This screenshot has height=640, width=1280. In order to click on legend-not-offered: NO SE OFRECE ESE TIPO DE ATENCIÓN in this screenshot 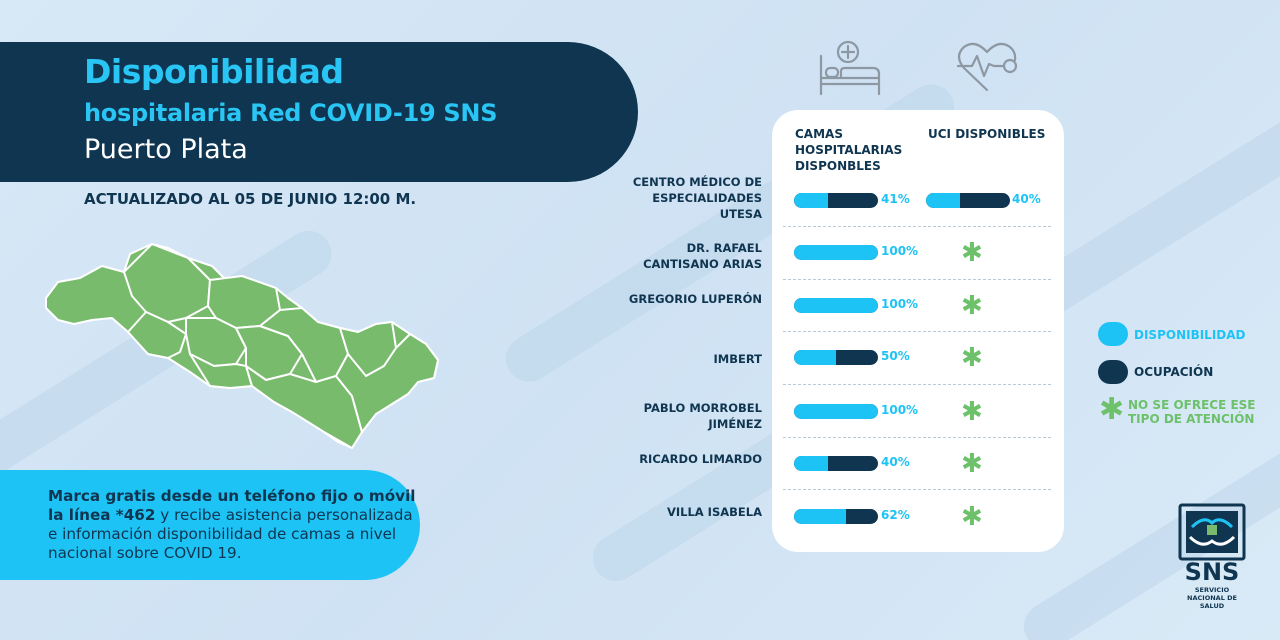, I will do `click(1192, 412)`.